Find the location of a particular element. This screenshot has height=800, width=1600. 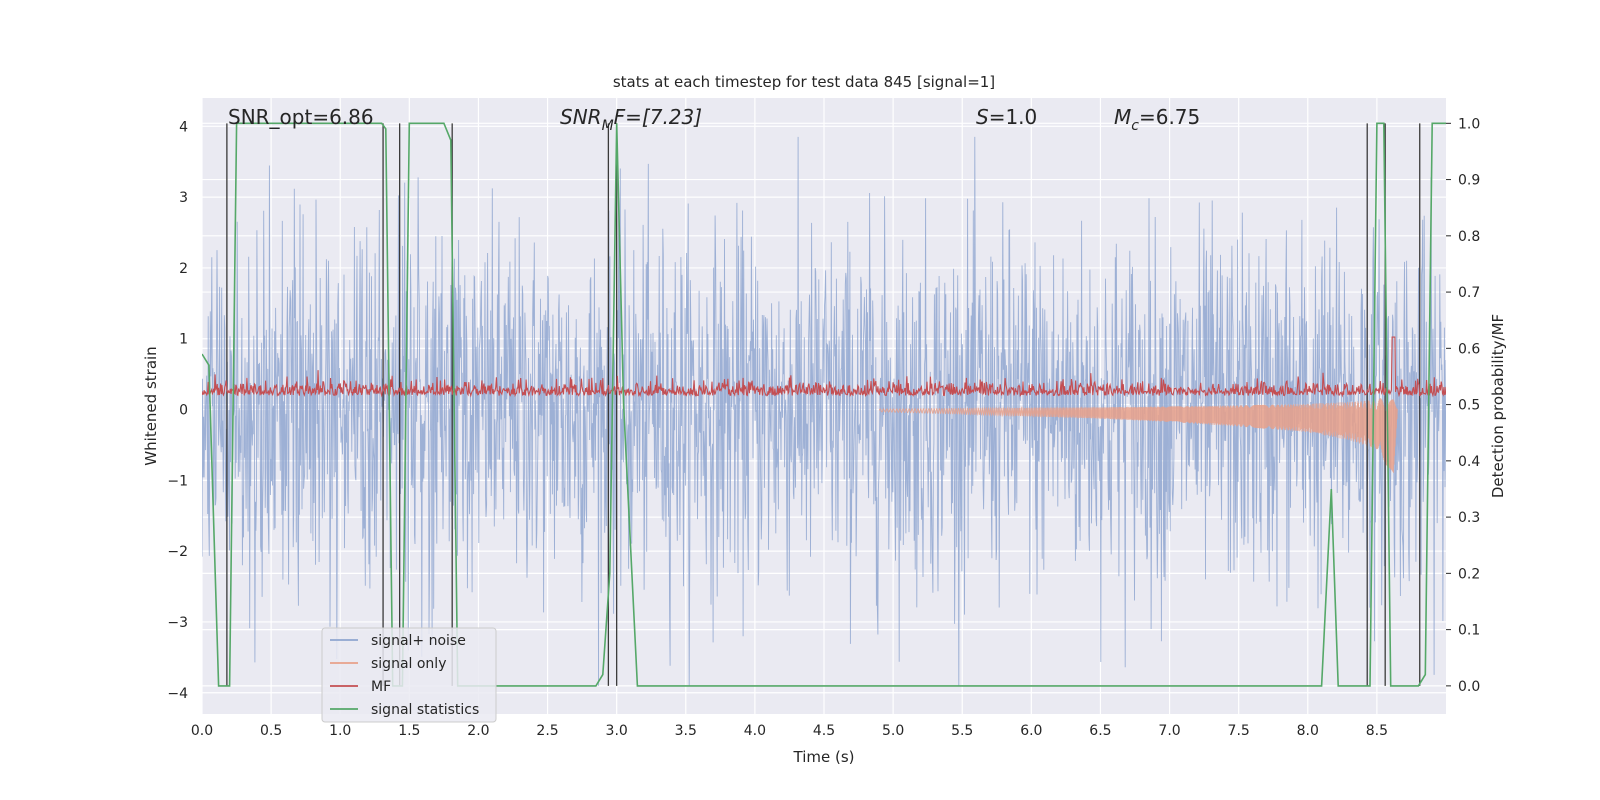

y2-tick-label: 0.2 is located at coordinates (1469, 574).